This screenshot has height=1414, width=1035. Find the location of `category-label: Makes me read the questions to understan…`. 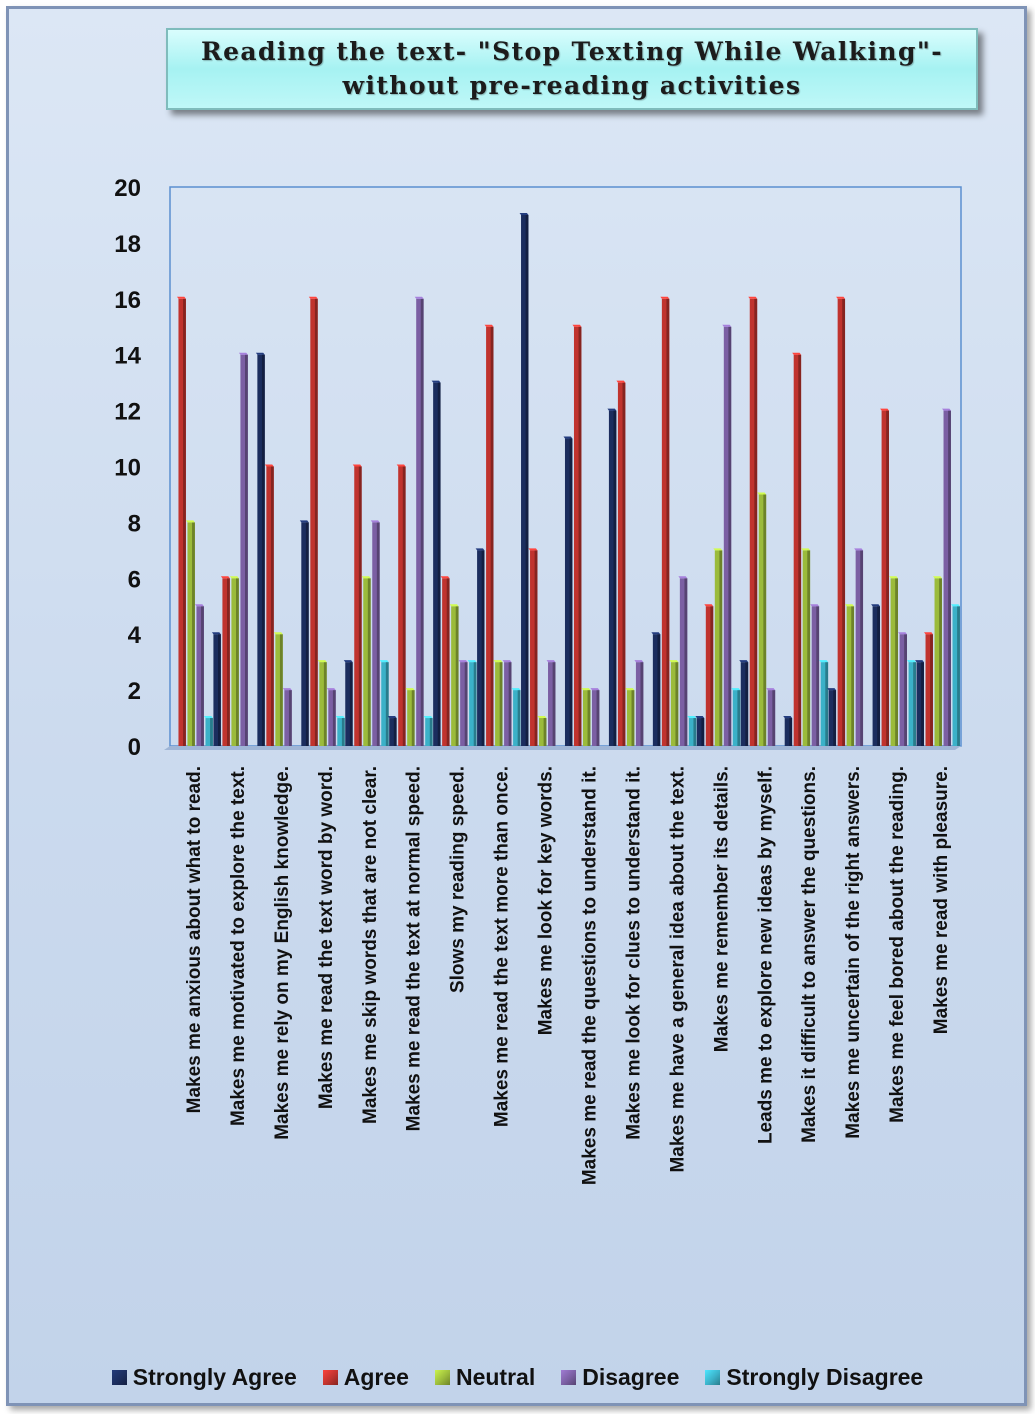

category-label: Makes me read the questions to understan… is located at coordinates (589, 975).